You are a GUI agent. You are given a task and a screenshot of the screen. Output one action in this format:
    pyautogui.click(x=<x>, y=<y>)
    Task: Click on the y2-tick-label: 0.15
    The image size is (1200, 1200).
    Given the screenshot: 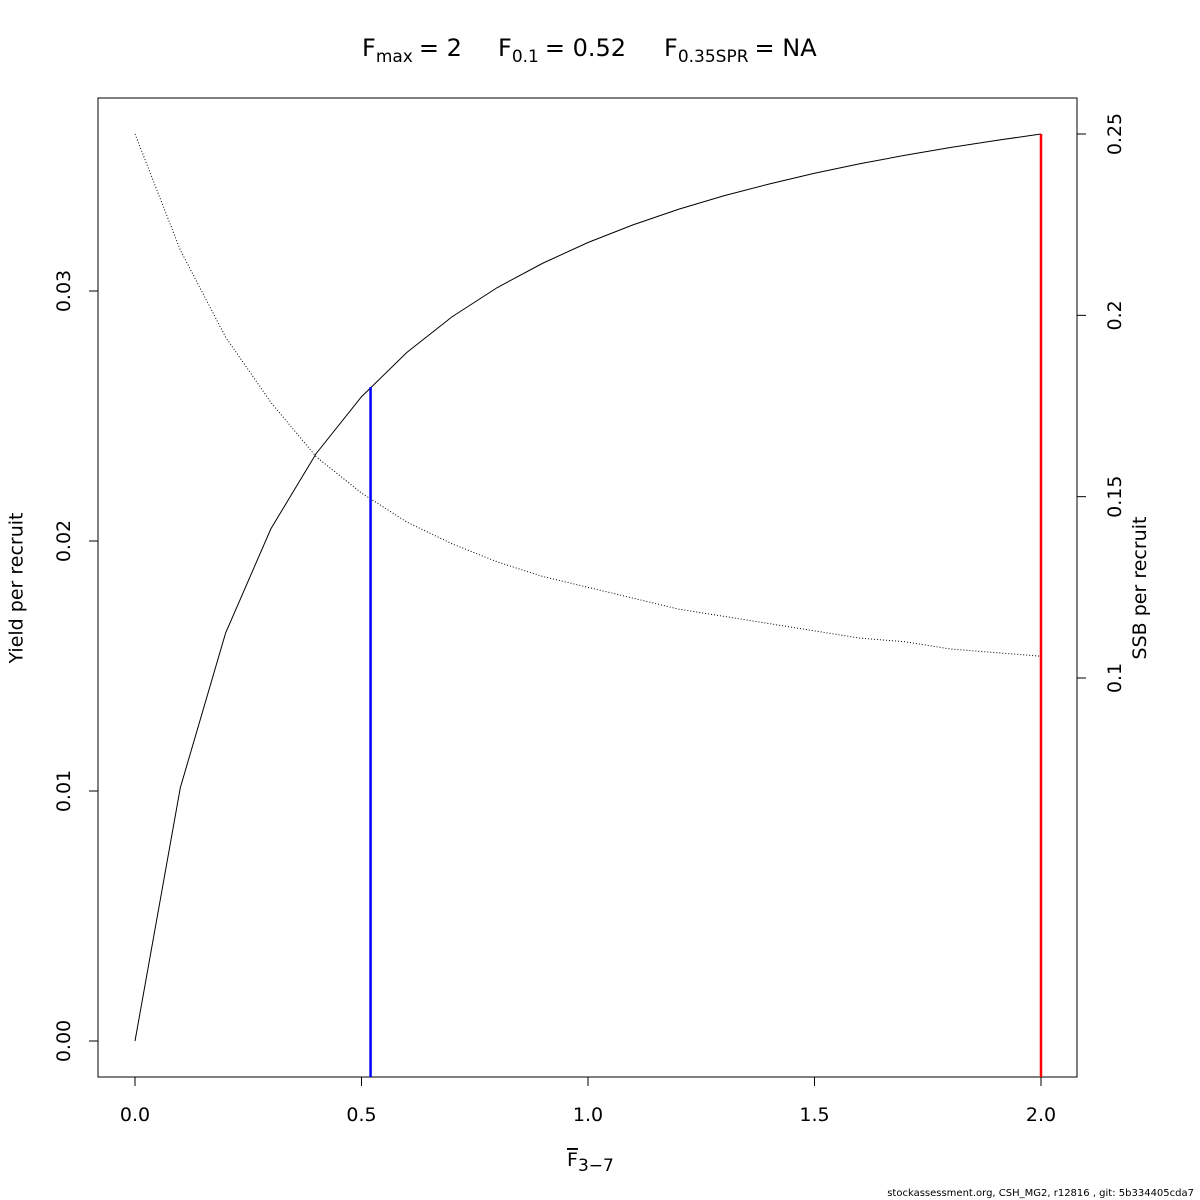 What is the action you would take?
    pyautogui.click(x=1115, y=497)
    